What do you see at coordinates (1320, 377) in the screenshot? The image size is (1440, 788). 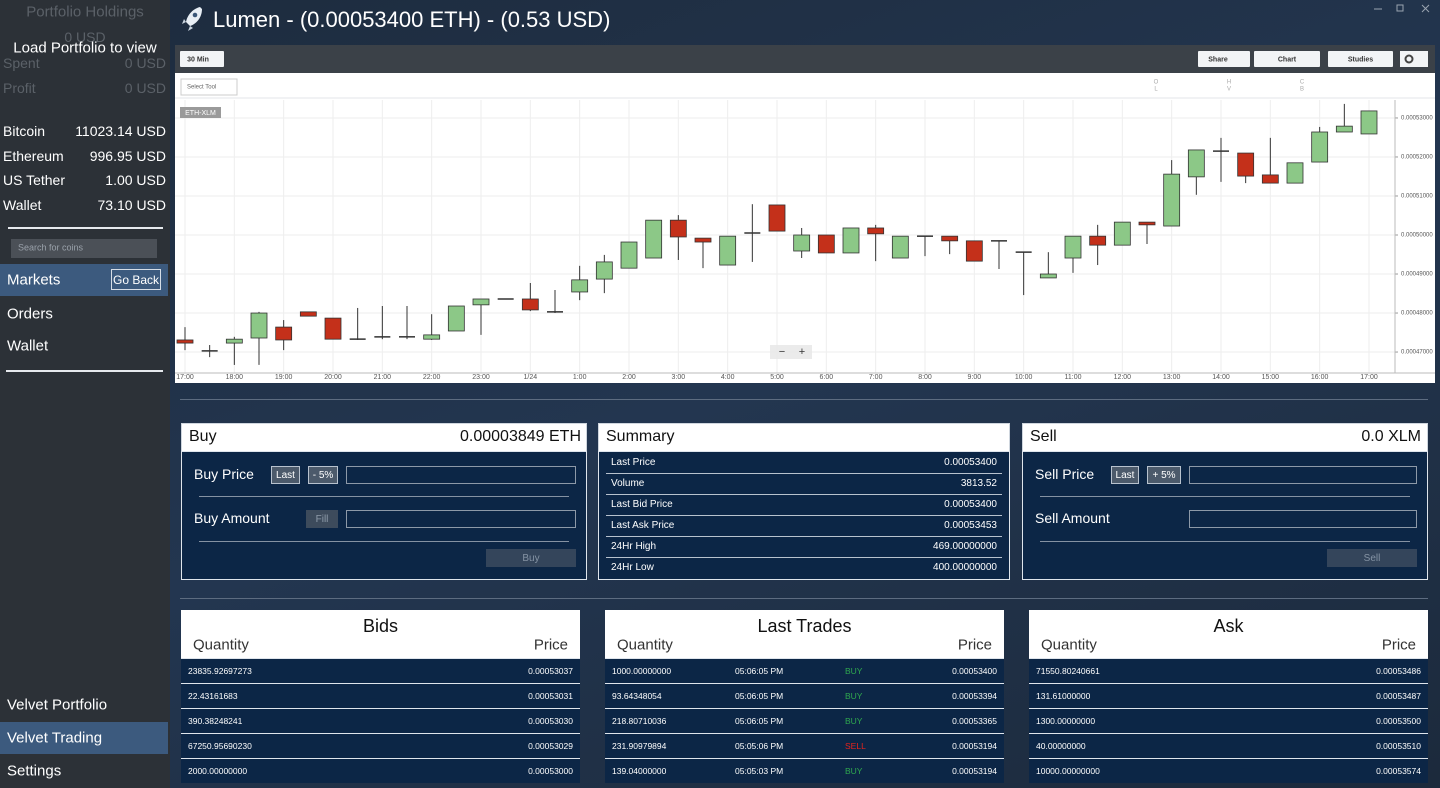 I see `x-tick-label: 16:00` at bounding box center [1320, 377].